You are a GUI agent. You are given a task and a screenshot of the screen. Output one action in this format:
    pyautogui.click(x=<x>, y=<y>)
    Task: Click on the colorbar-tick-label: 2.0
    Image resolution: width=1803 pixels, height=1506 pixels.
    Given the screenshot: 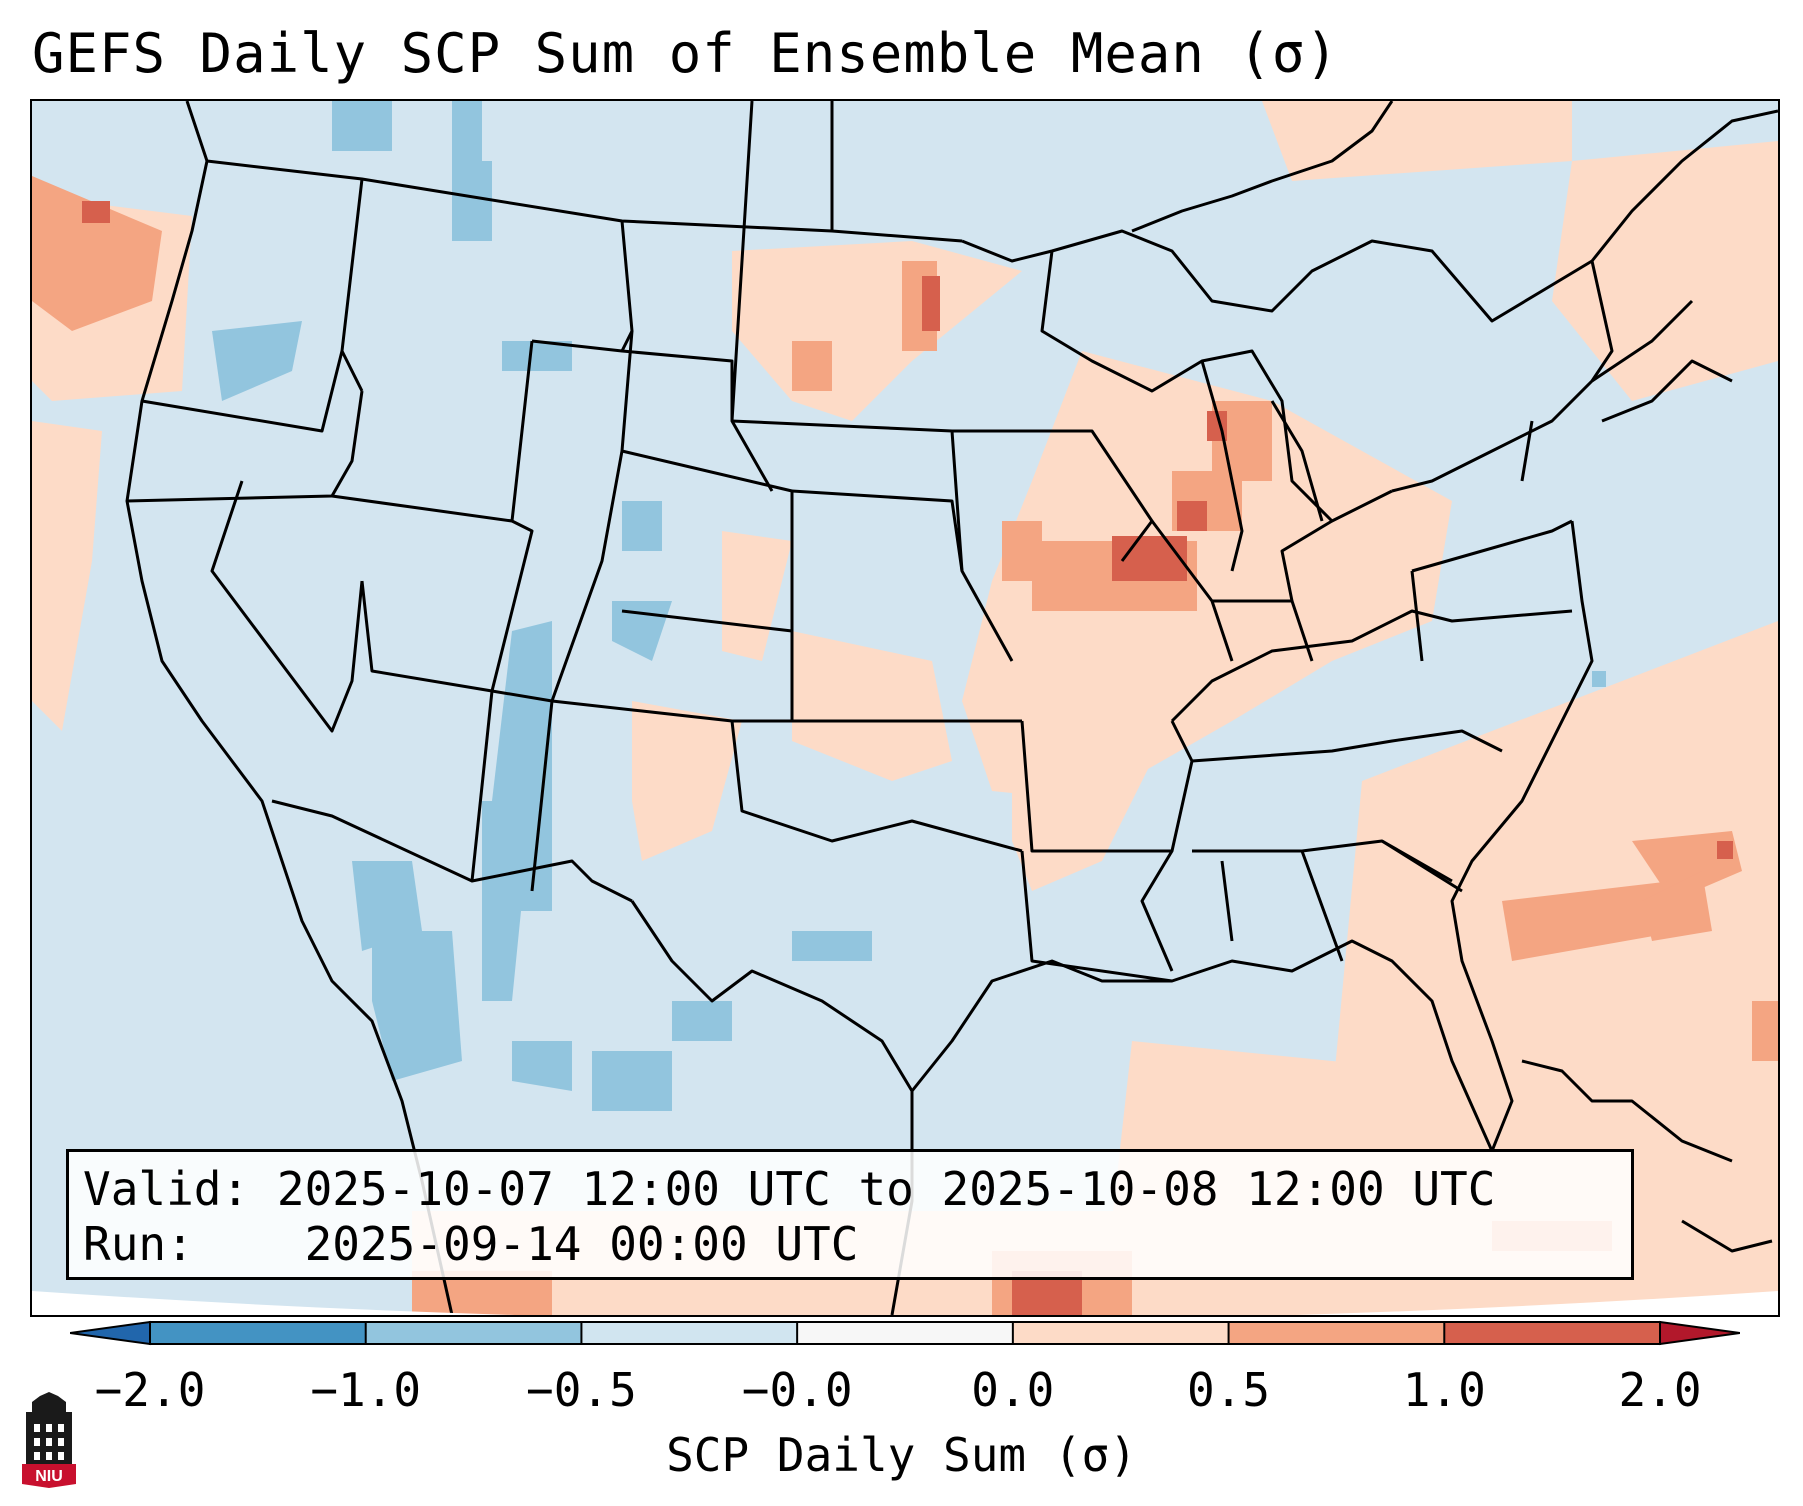 What is the action you would take?
    pyautogui.click(x=1660, y=1390)
    